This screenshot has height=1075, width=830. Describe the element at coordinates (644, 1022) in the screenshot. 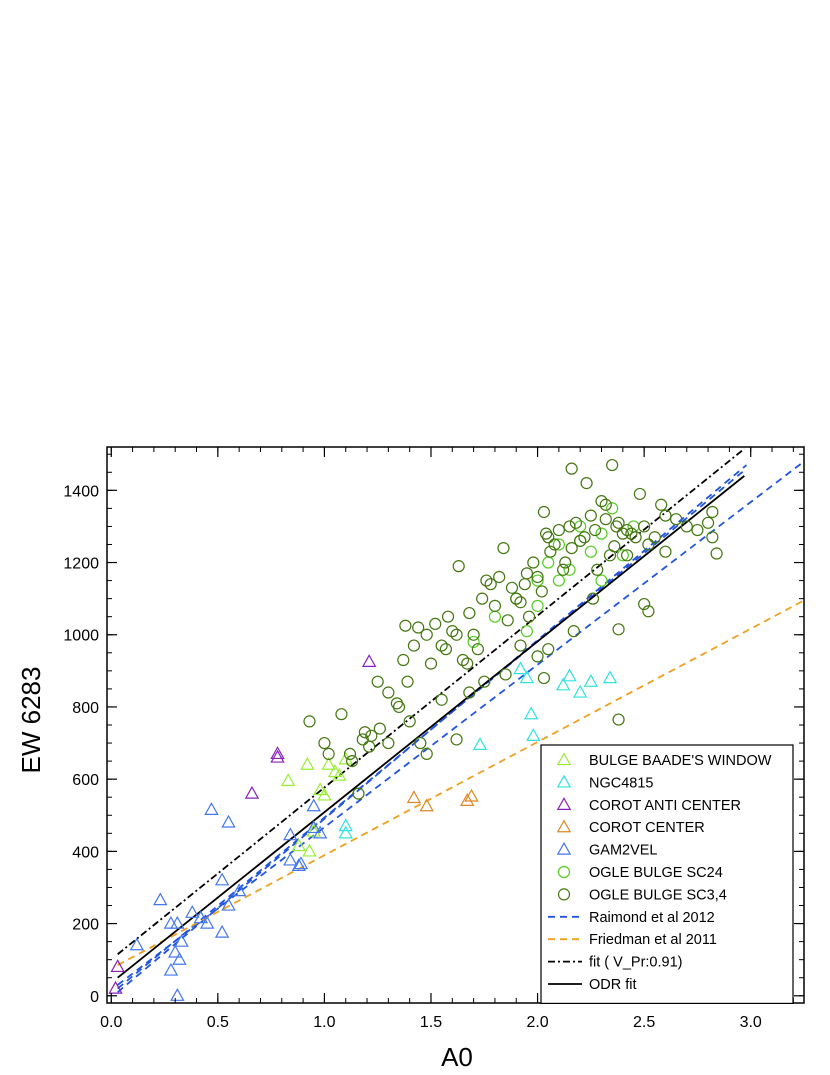

I see `x-tick-label: 2.5` at that location.